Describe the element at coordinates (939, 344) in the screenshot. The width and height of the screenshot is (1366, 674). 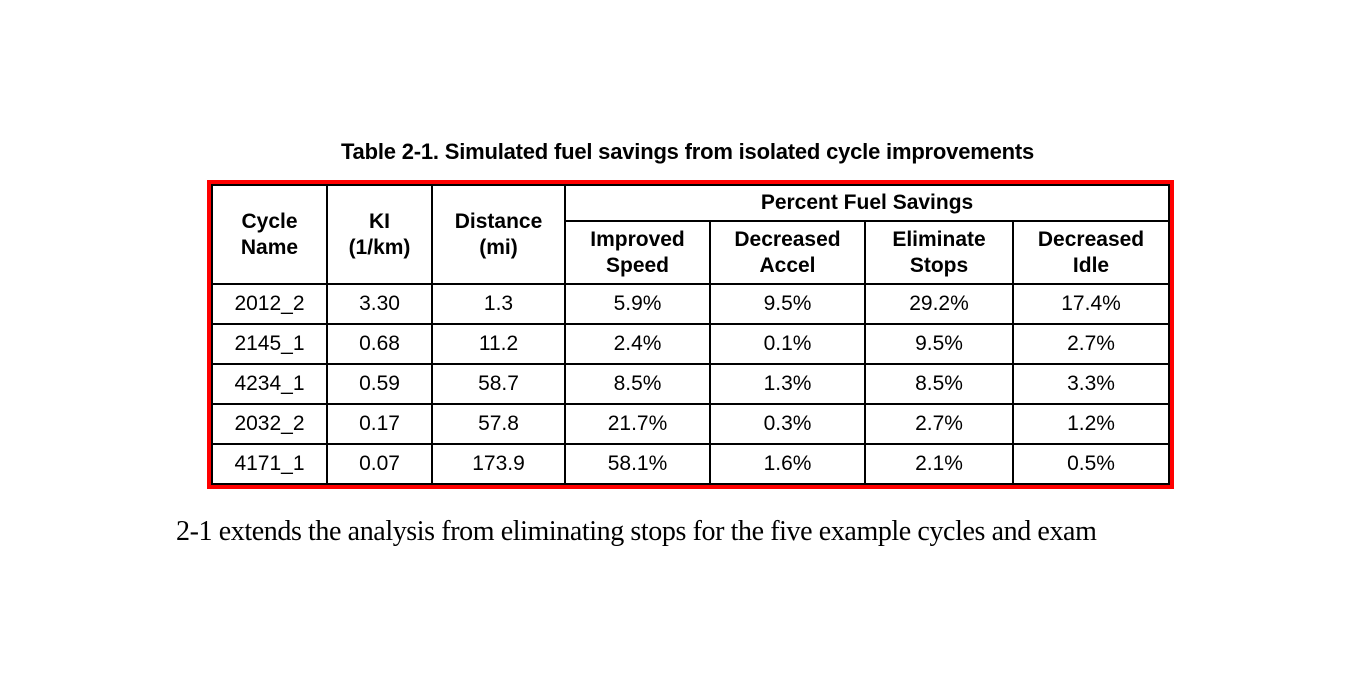
I see `cell-eliminate-stops: 9.5%` at that location.